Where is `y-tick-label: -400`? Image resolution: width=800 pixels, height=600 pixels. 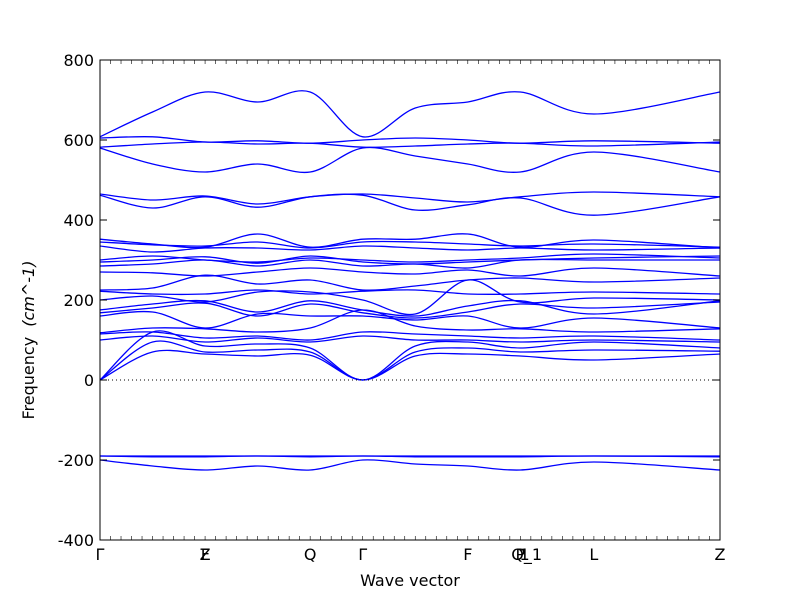
y-tick-label: -400 is located at coordinates (76, 540).